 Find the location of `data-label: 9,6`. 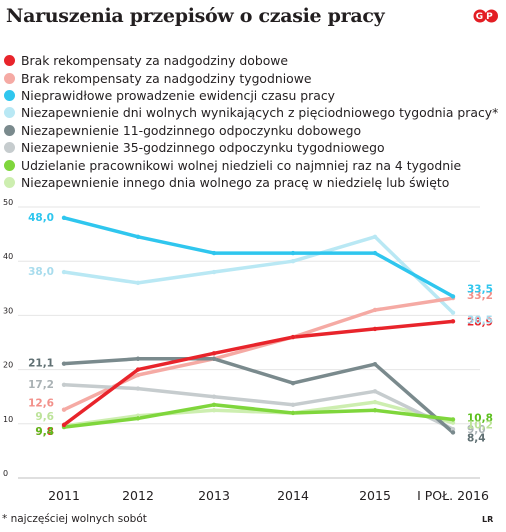

data-label: 9,6 is located at coordinates (44, 417).